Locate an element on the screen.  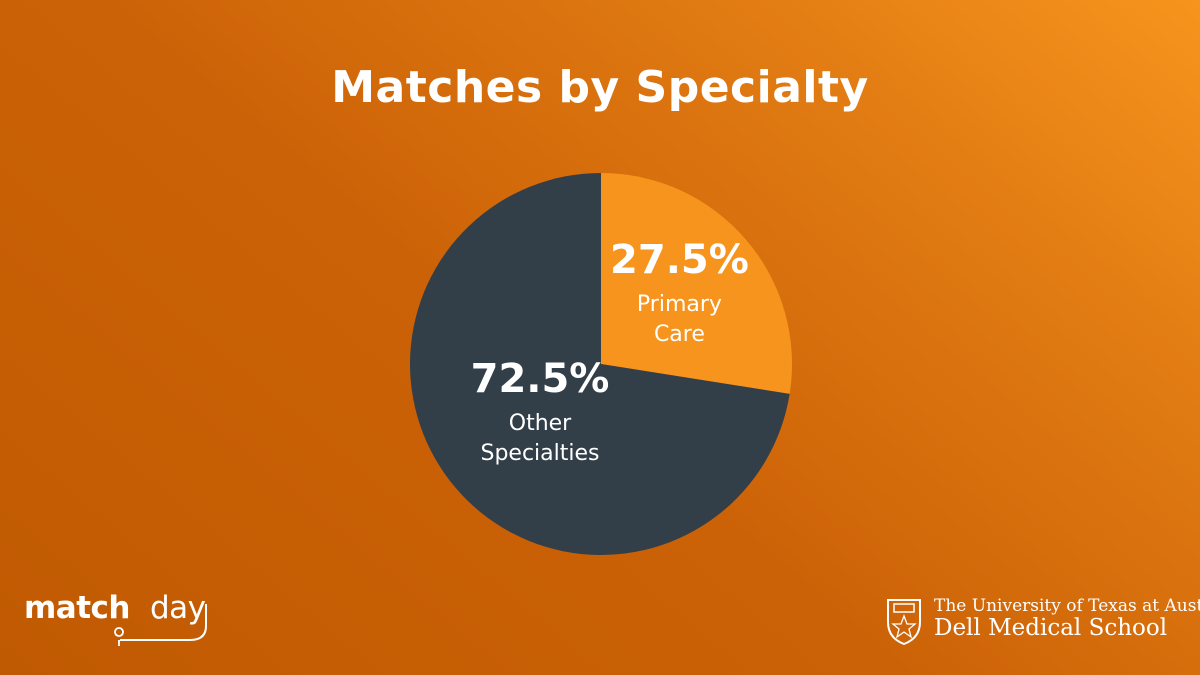
stethoscope-line-icon is located at coordinates (160, 625).